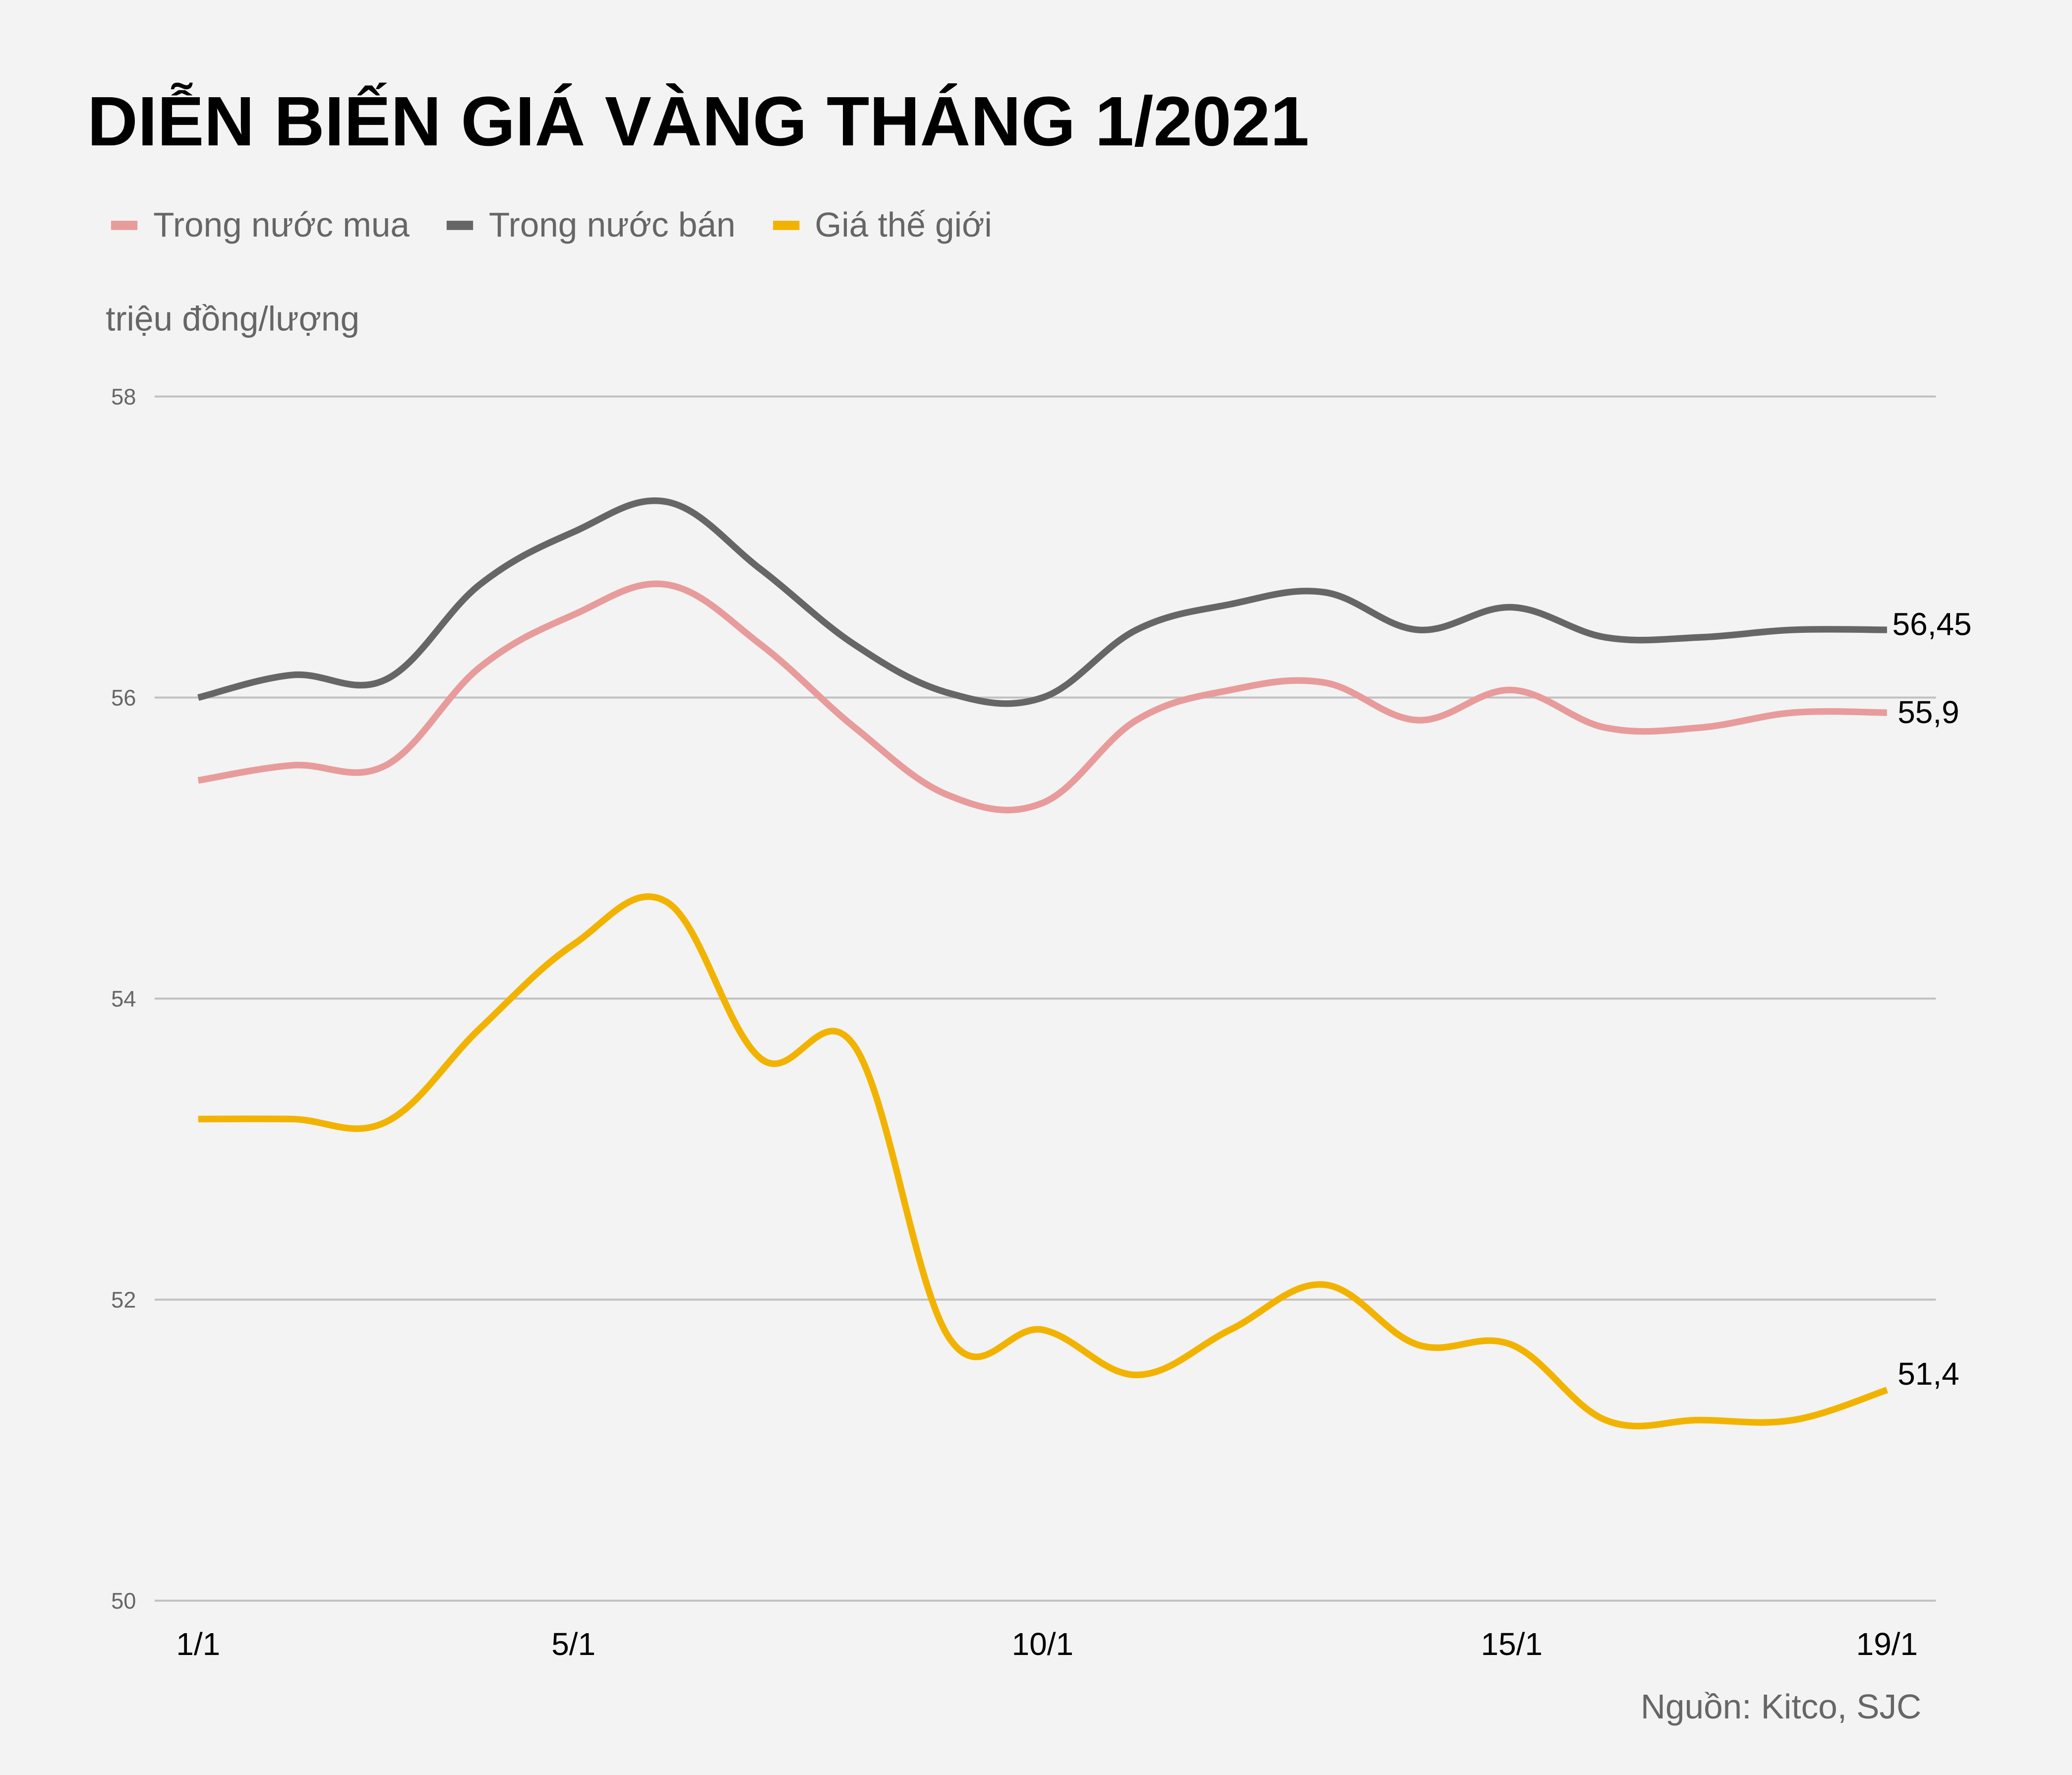 This screenshot has height=1775, width=2072. What do you see at coordinates (125, 225) in the screenshot?
I see `legend-swatch-pink-icon` at bounding box center [125, 225].